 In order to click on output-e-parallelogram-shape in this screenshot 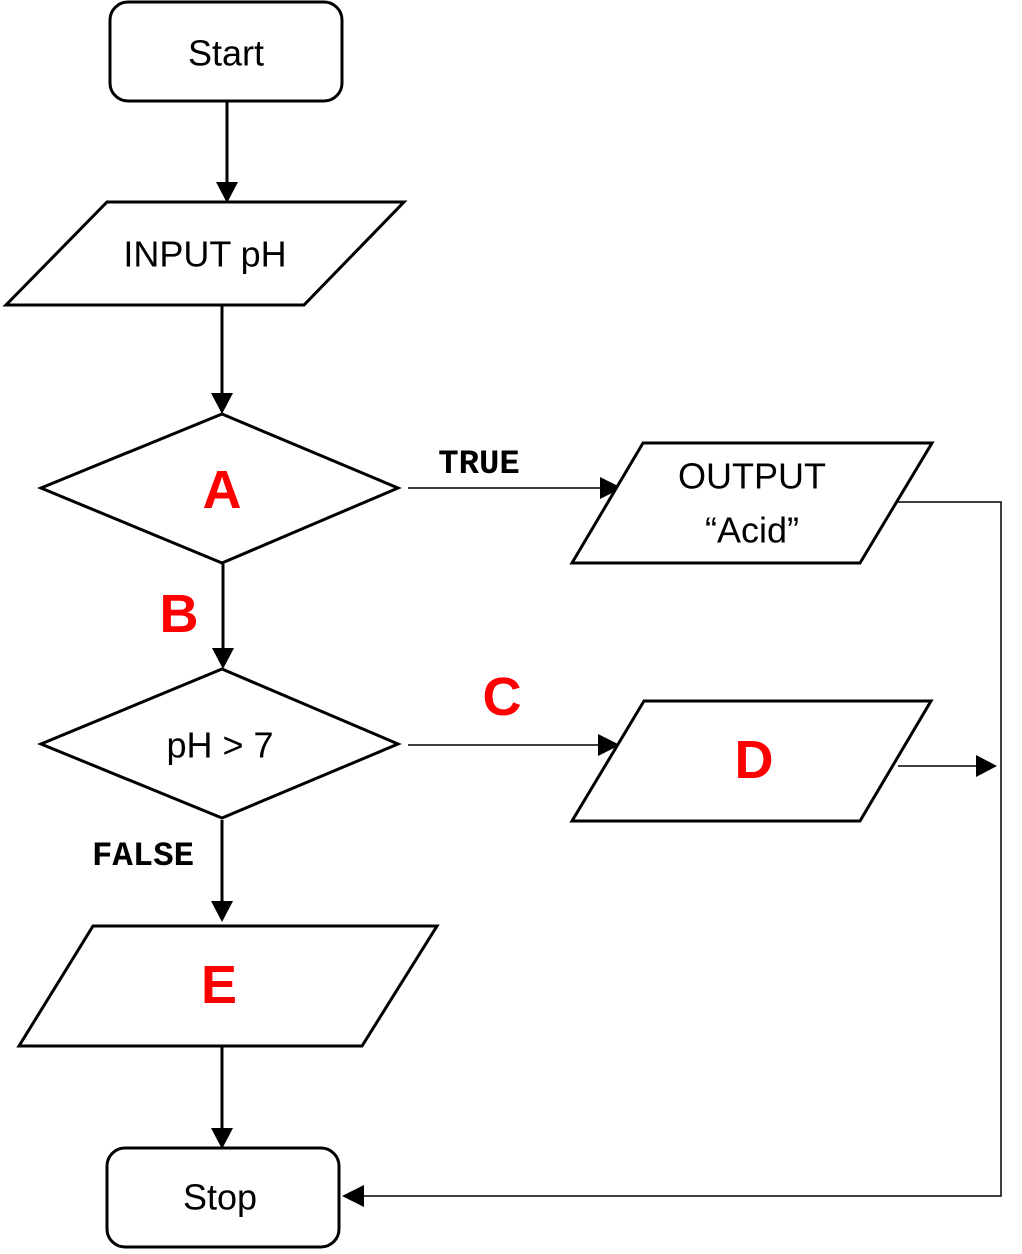, I will do `click(228, 986)`.